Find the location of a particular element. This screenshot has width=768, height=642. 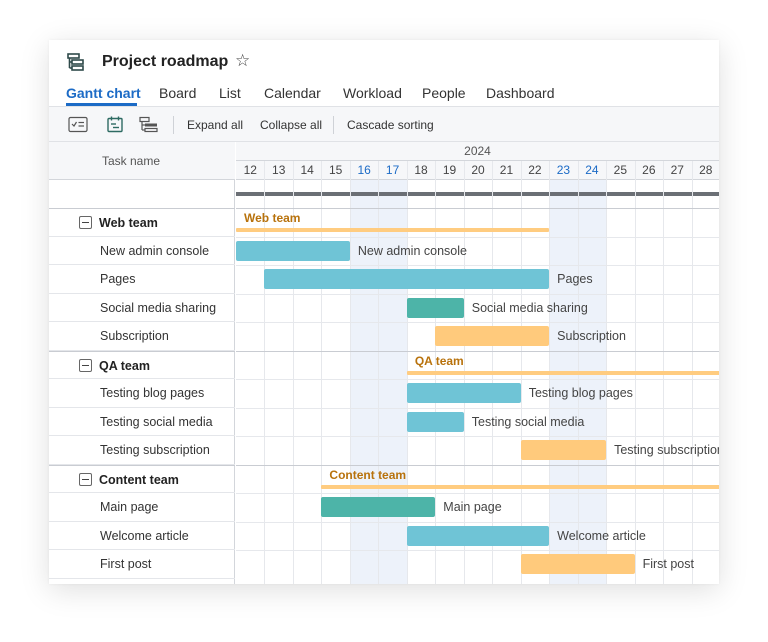

task-bar-label: Testing social media is located at coordinates (528, 421).